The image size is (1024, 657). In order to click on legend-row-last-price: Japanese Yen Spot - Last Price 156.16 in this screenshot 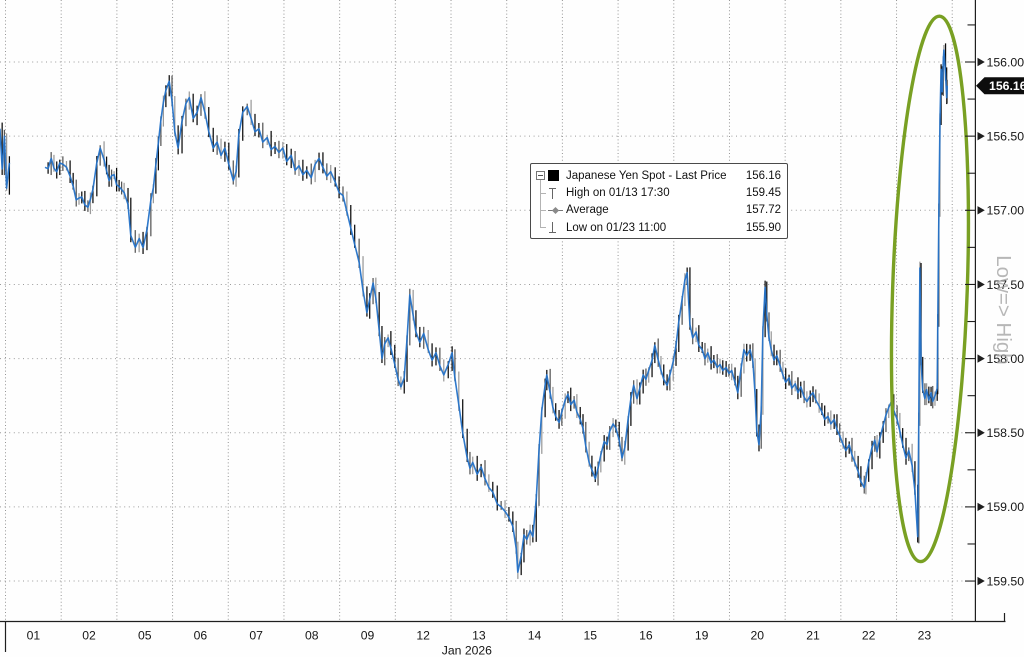, I will do `click(658, 175)`.